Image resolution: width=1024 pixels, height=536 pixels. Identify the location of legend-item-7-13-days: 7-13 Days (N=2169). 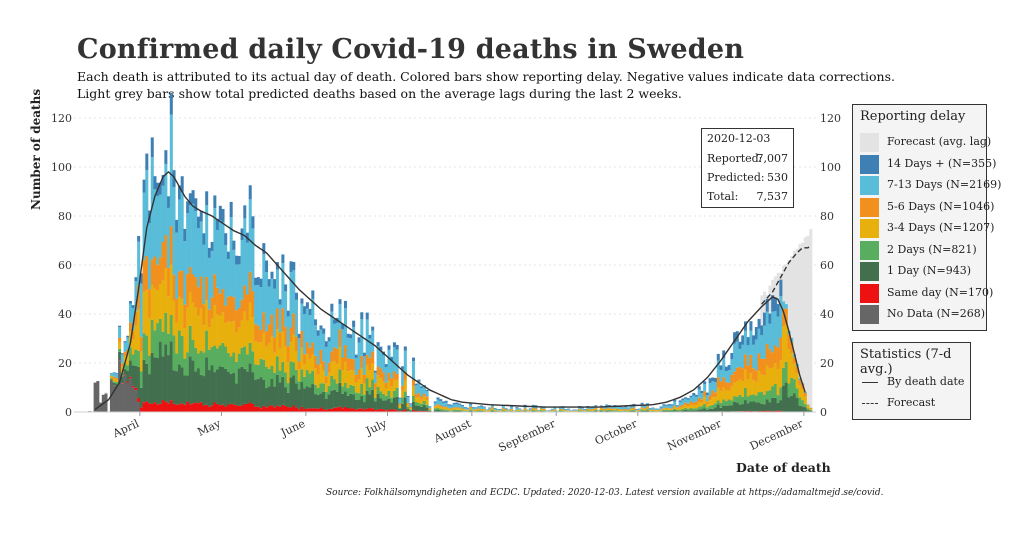
(930, 185).